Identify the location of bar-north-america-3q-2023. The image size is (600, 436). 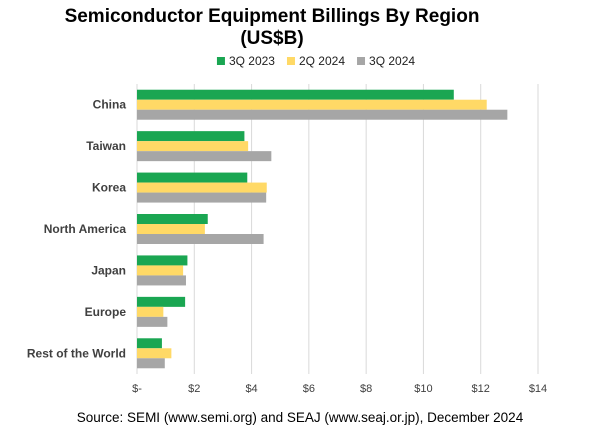
(172, 219).